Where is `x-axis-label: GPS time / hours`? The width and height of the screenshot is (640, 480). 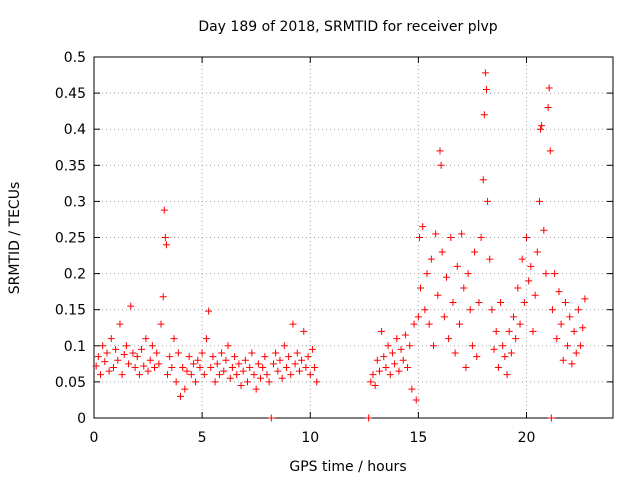
x-axis-label: GPS time / hours is located at coordinates (347, 467).